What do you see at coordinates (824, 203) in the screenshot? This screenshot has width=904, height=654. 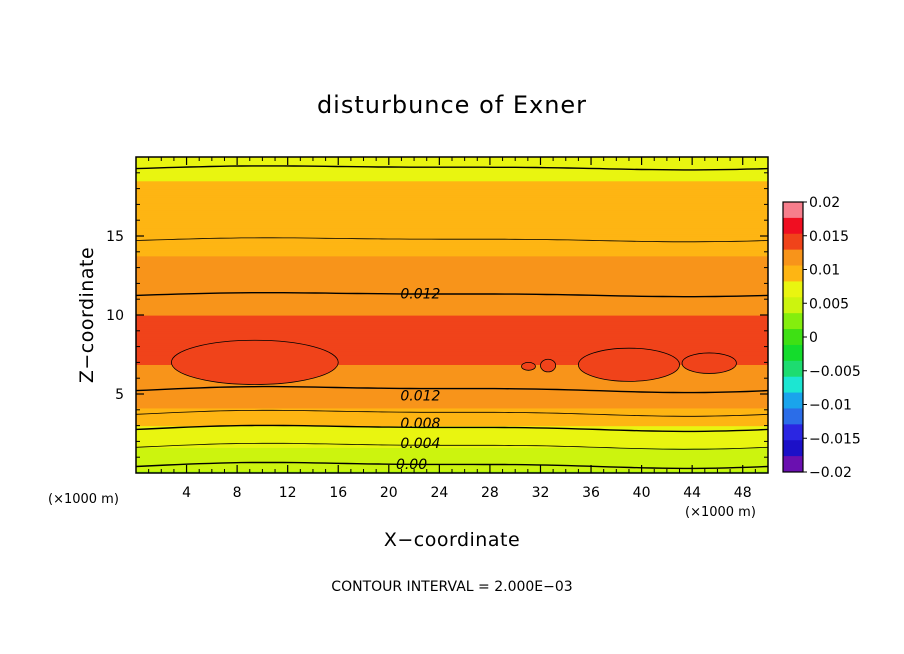 I see `colorbar-tick-label: 0.02` at bounding box center [824, 203].